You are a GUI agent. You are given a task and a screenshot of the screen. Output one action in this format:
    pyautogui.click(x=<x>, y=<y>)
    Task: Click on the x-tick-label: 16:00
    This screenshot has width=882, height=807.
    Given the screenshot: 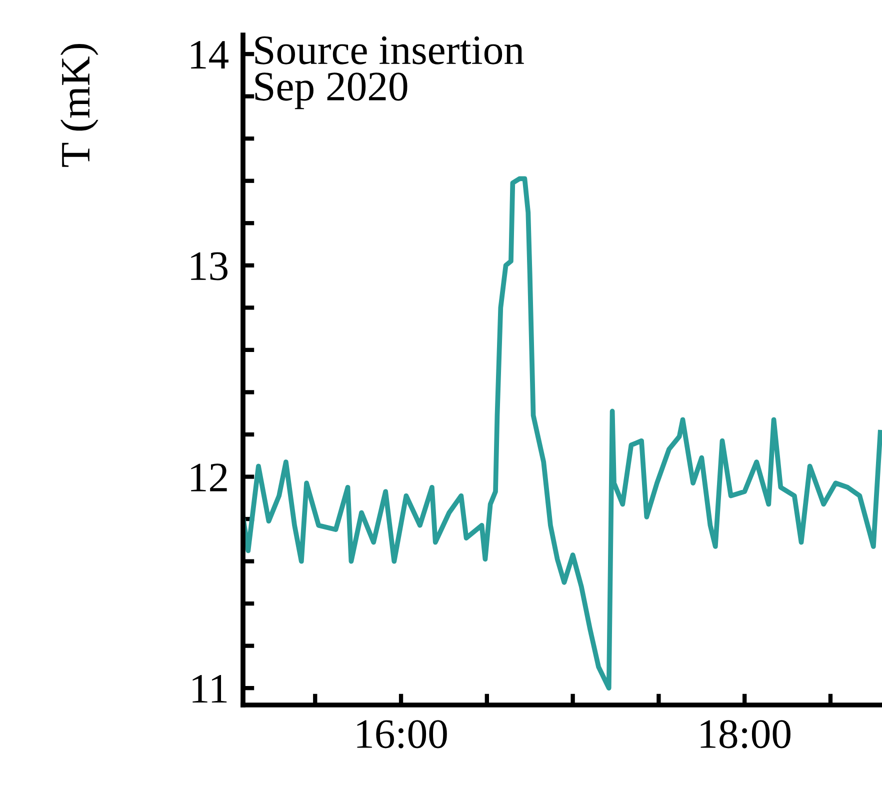 What is the action you would take?
    pyautogui.click(x=402, y=734)
    